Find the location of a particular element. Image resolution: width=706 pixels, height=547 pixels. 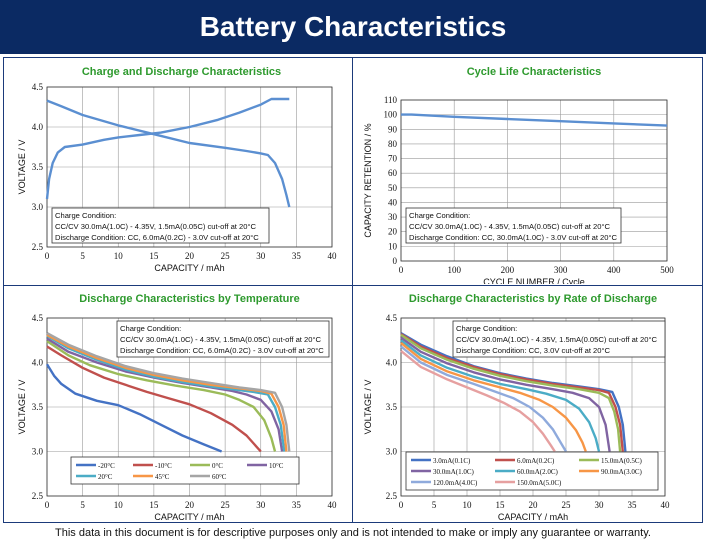

legend-box is located at coordinates (532, 471).